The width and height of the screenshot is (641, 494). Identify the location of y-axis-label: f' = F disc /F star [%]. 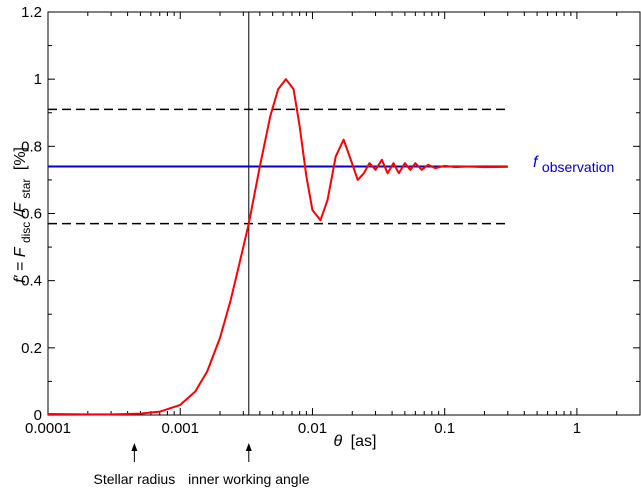
(23, 215).